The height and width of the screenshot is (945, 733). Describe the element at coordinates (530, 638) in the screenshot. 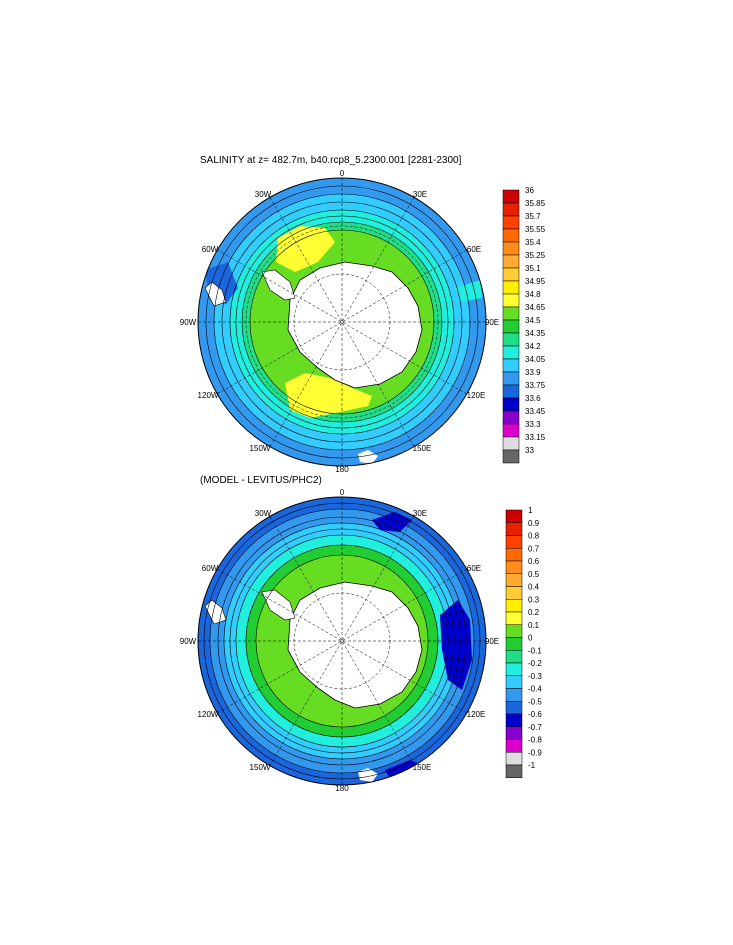

I see `difference-colorbar-label: 0` at that location.